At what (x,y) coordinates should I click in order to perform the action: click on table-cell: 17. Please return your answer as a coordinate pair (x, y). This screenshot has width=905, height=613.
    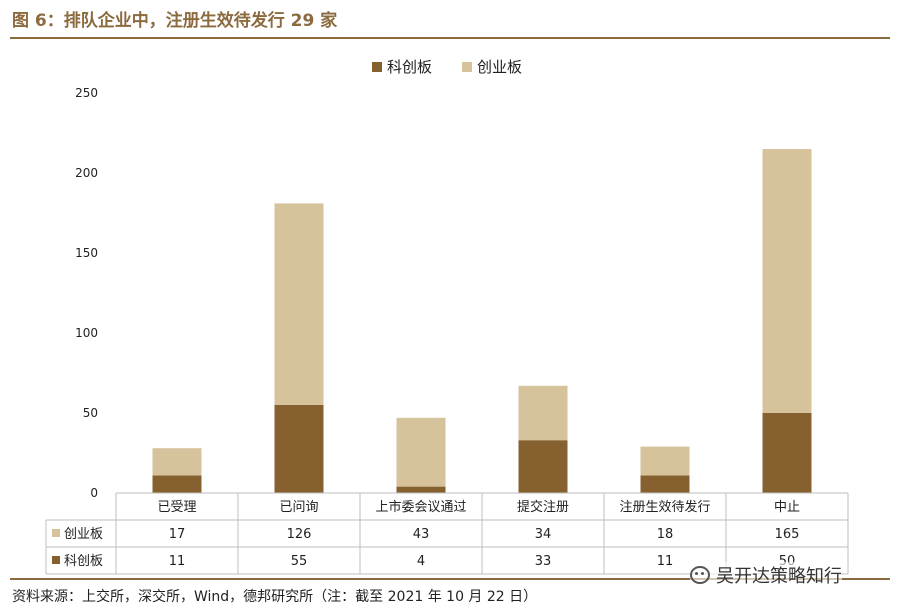
    Looking at the image, I should click on (177, 534).